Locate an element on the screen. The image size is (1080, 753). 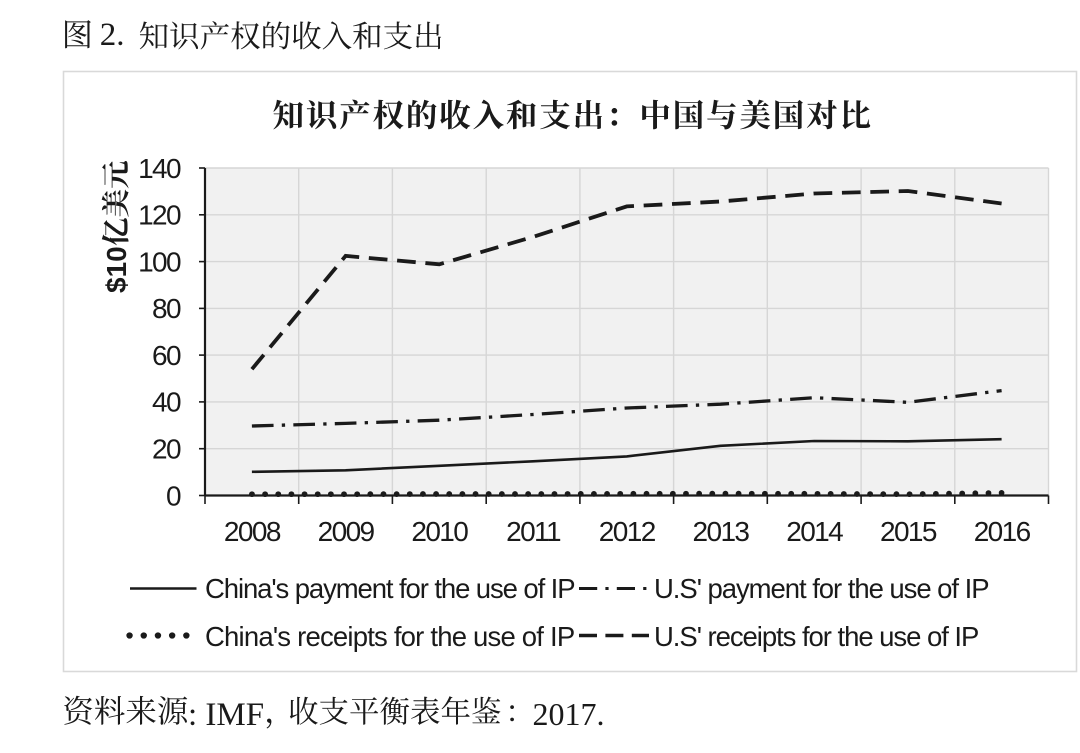
svg-text: 2010 is located at coordinates (439, 531).